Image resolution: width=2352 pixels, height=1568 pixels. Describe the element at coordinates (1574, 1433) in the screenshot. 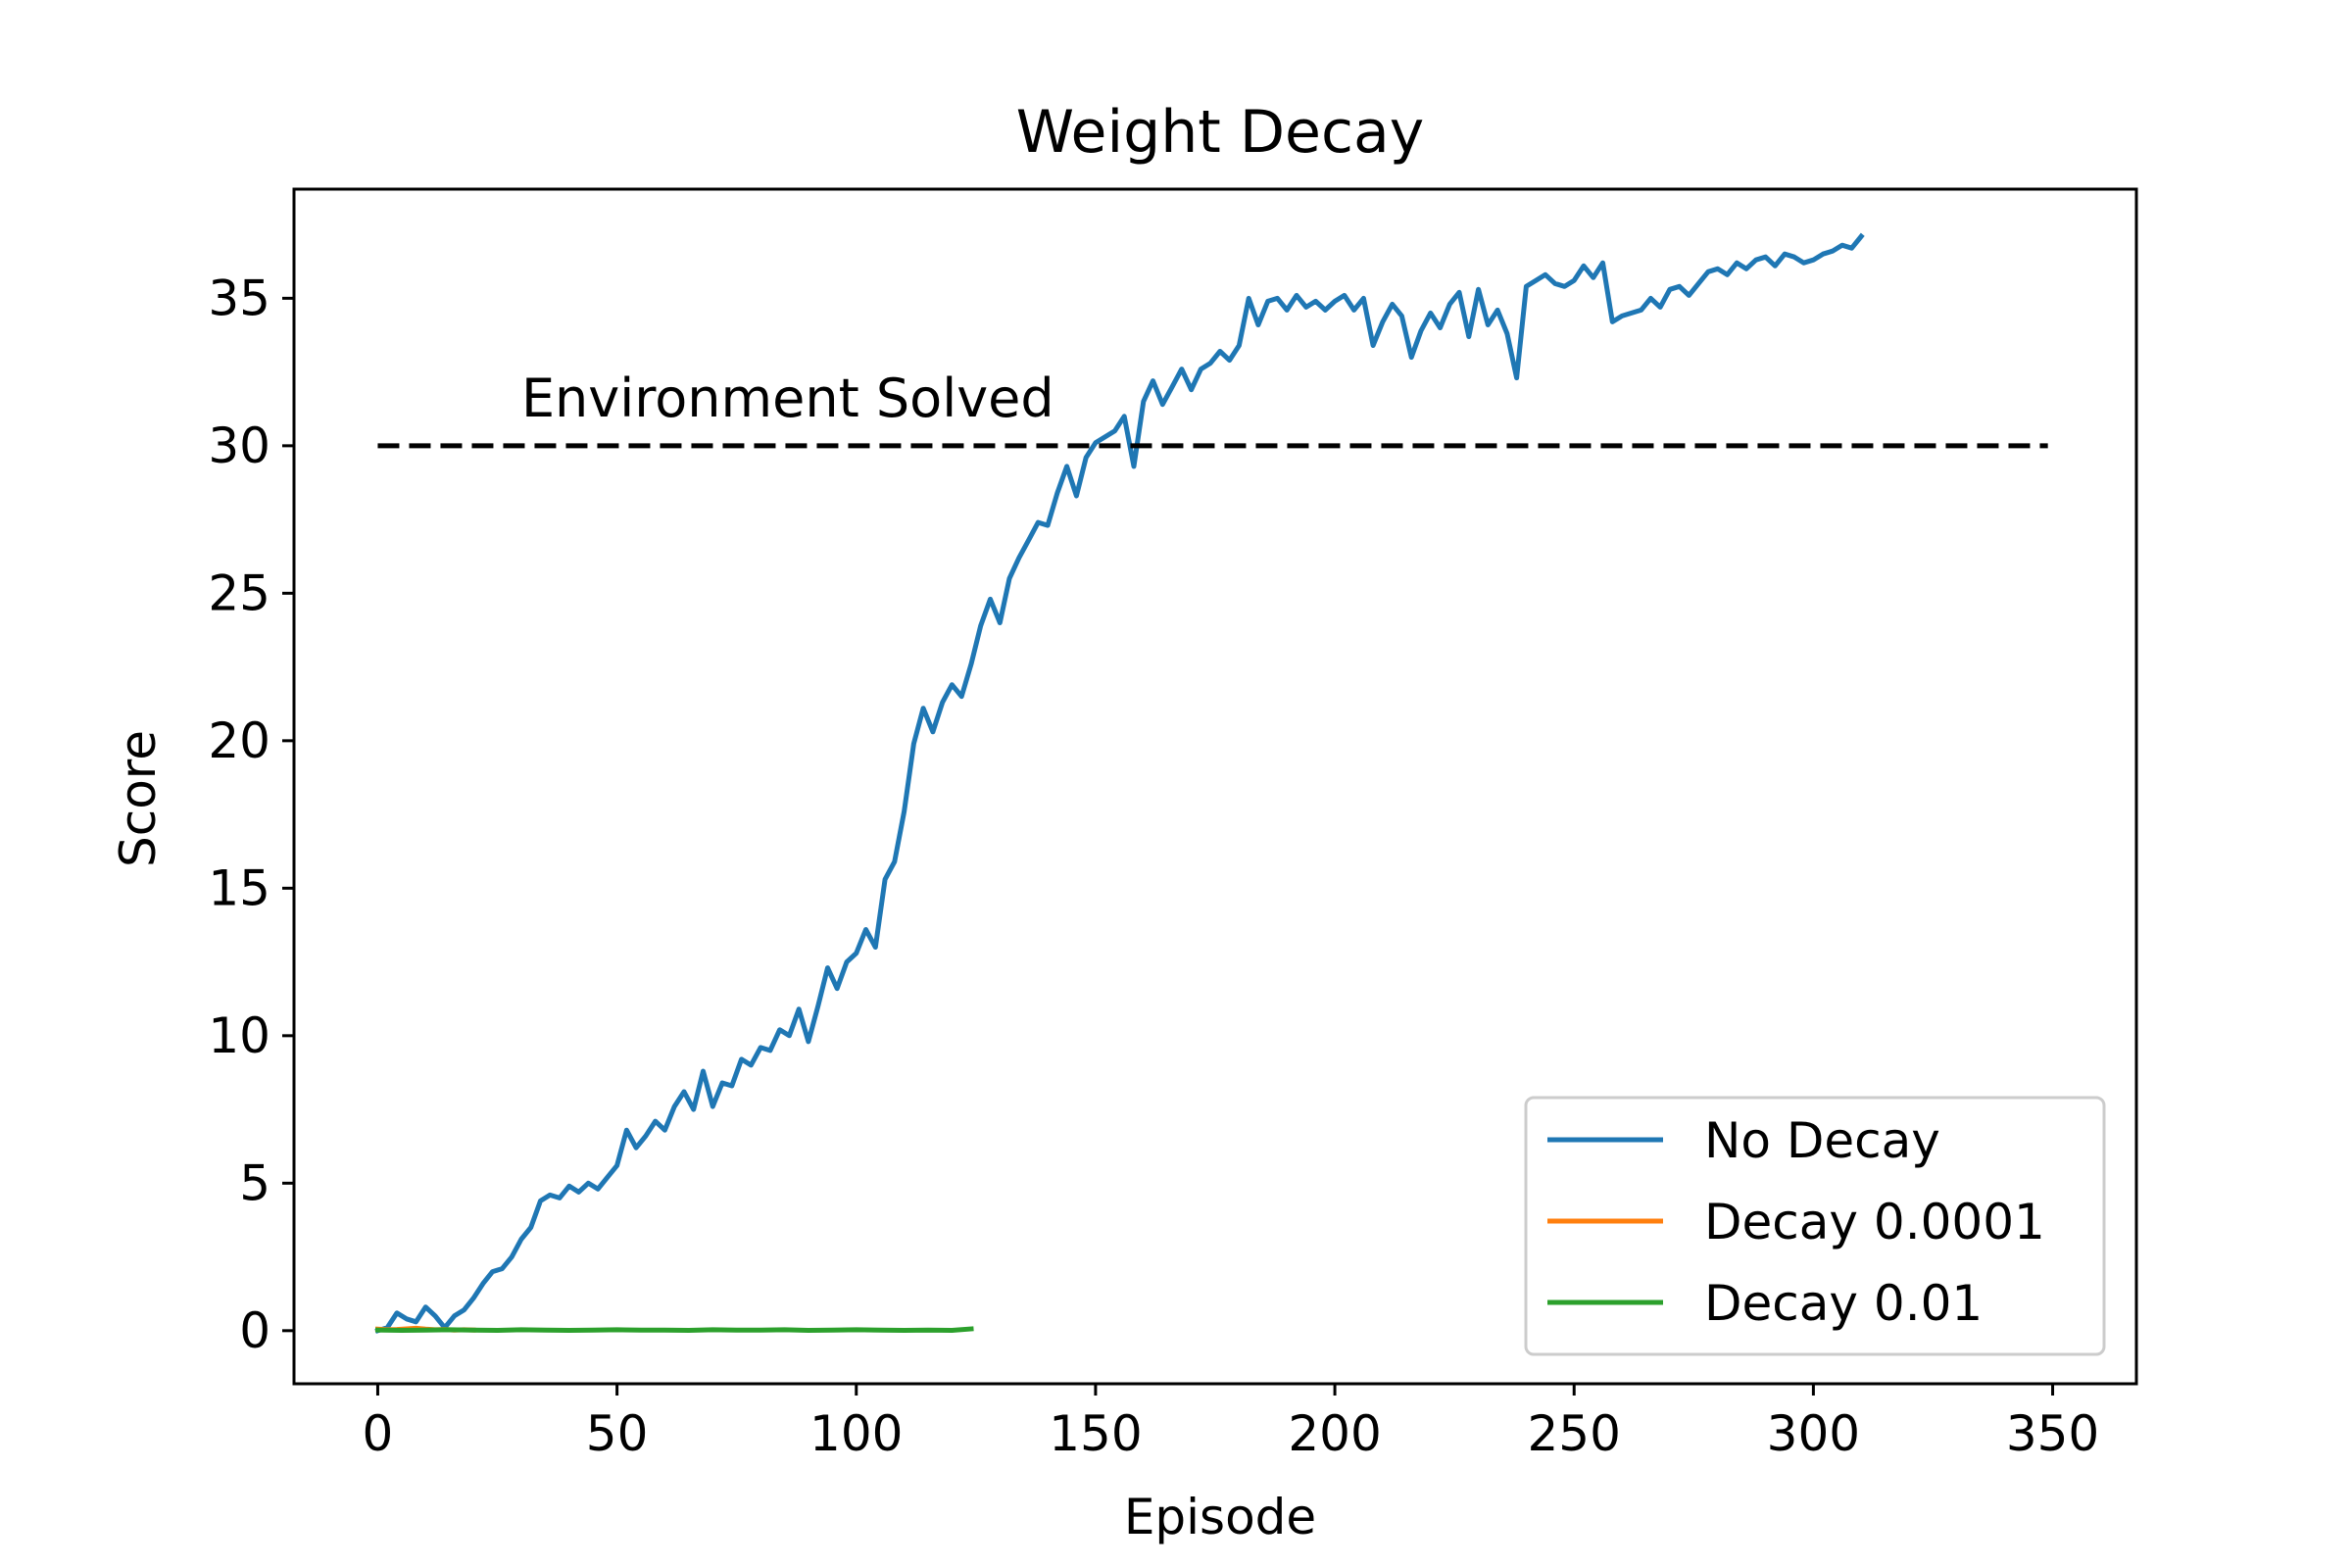

I see `x-tick-label: 250` at that location.